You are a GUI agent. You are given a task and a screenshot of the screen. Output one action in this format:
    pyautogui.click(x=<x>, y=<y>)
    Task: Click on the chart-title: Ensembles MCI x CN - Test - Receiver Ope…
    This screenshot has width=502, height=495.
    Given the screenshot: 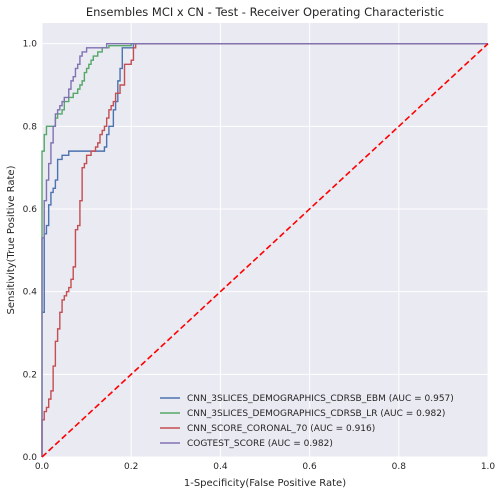 What is the action you would take?
    pyautogui.click(x=265, y=12)
    